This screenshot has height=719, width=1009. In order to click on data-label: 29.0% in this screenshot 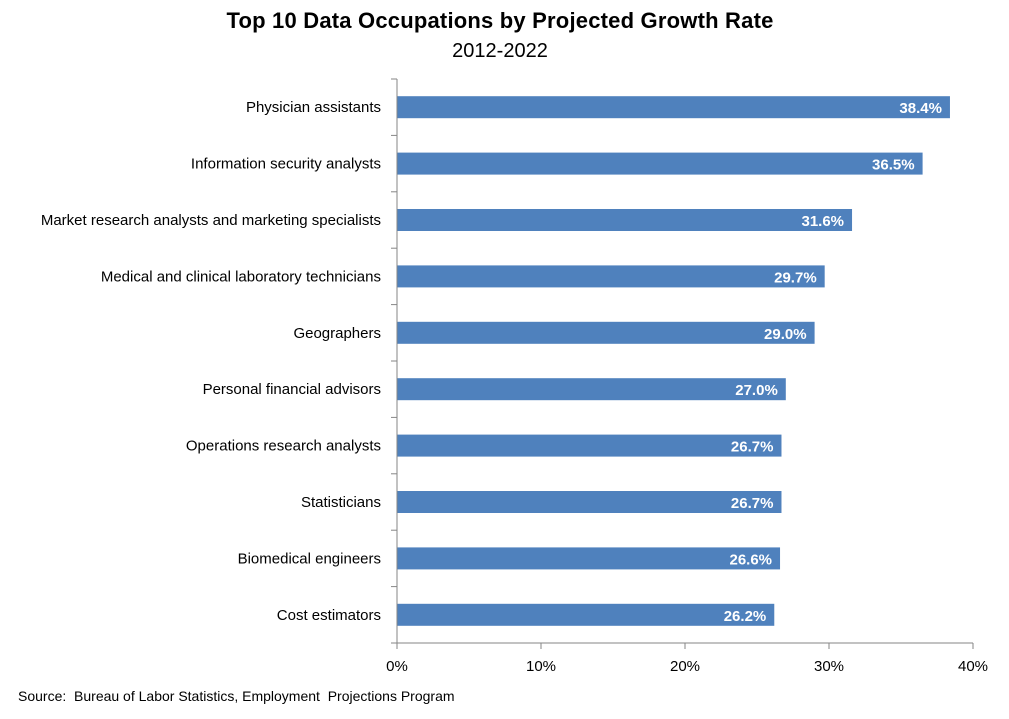, I will do `click(785, 334)`.